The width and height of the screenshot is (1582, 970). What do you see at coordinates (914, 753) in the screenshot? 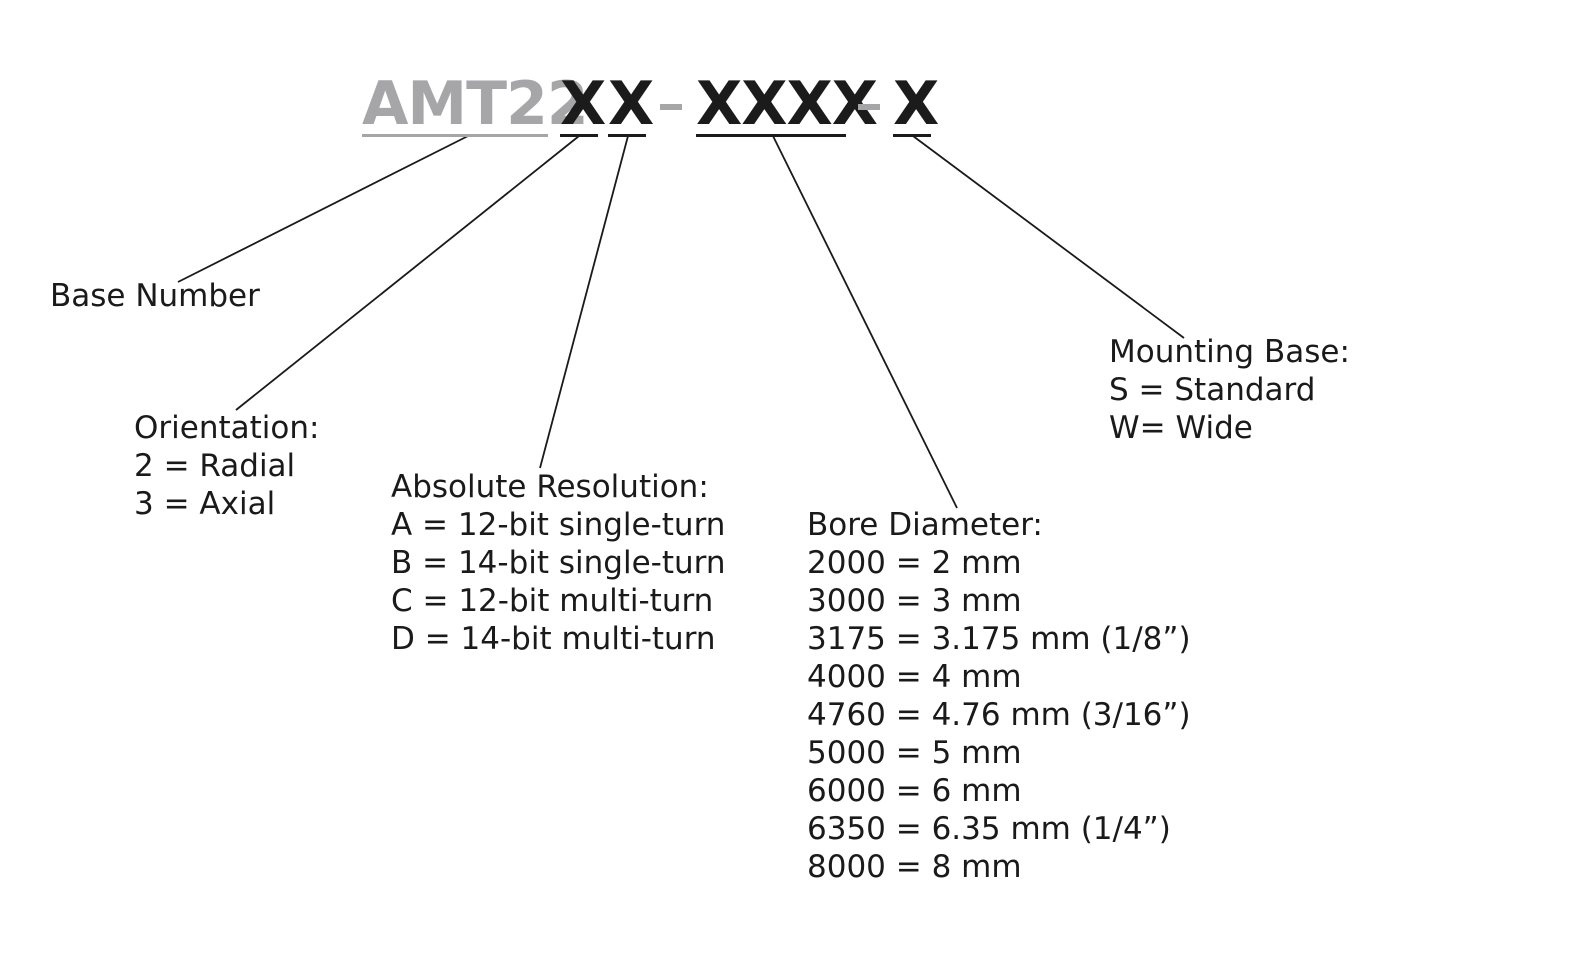
I see `bore-option: 5000 = 5 mm` at bounding box center [914, 753].